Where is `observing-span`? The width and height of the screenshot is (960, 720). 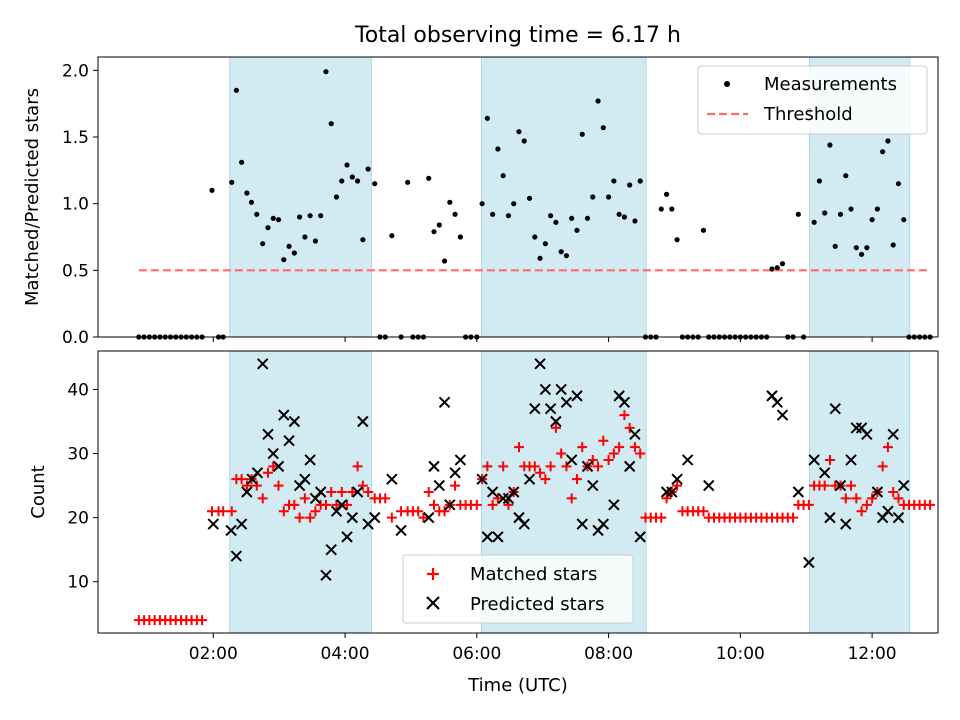 observing-span is located at coordinates (300, 197).